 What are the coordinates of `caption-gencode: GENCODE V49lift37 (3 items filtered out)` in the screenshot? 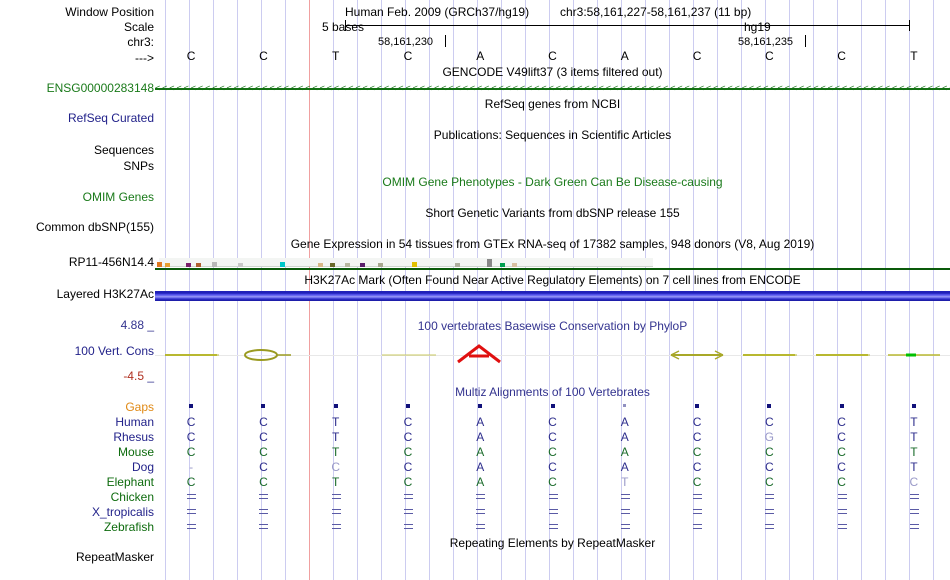 It's located at (552, 72).